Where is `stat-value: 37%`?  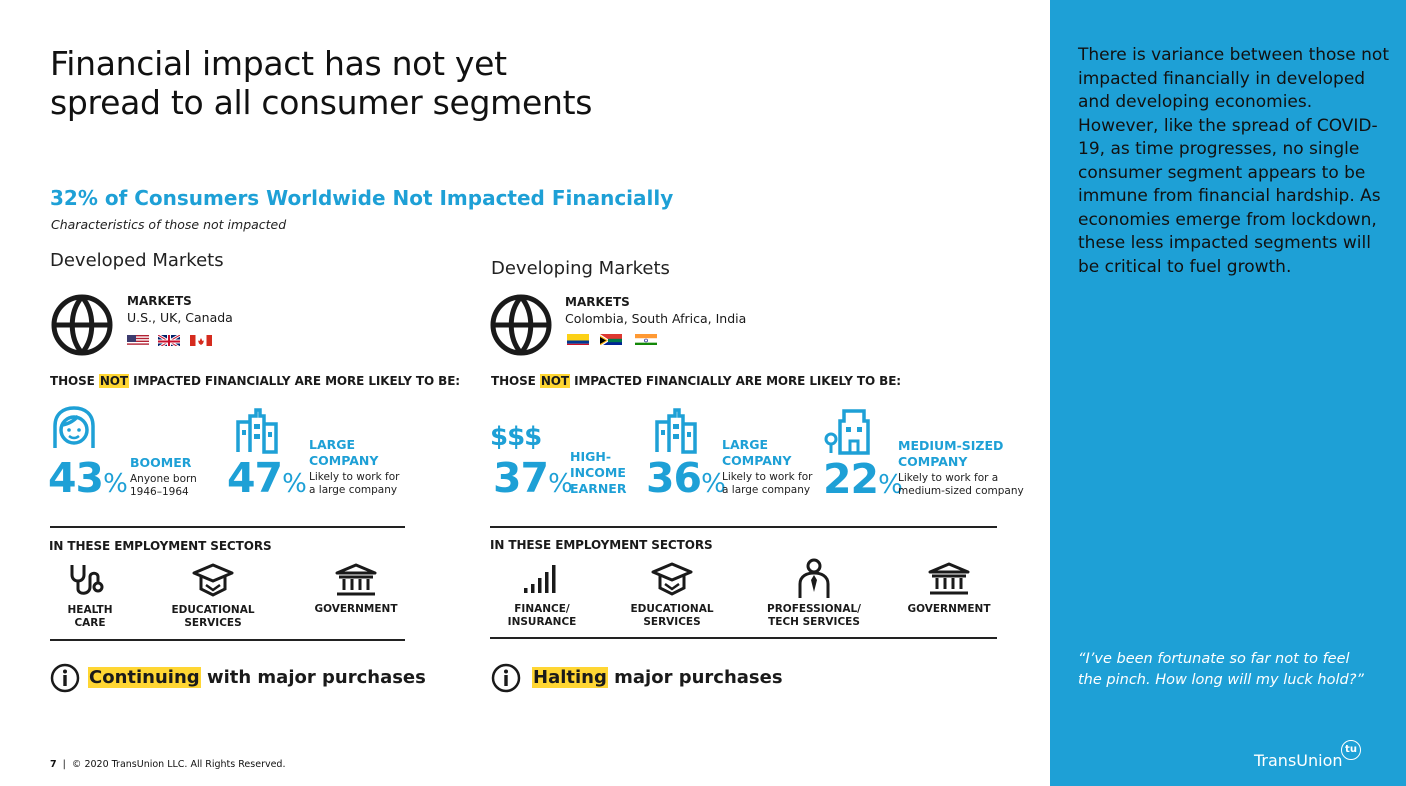
stat-value: 37% is located at coordinates (533, 478).